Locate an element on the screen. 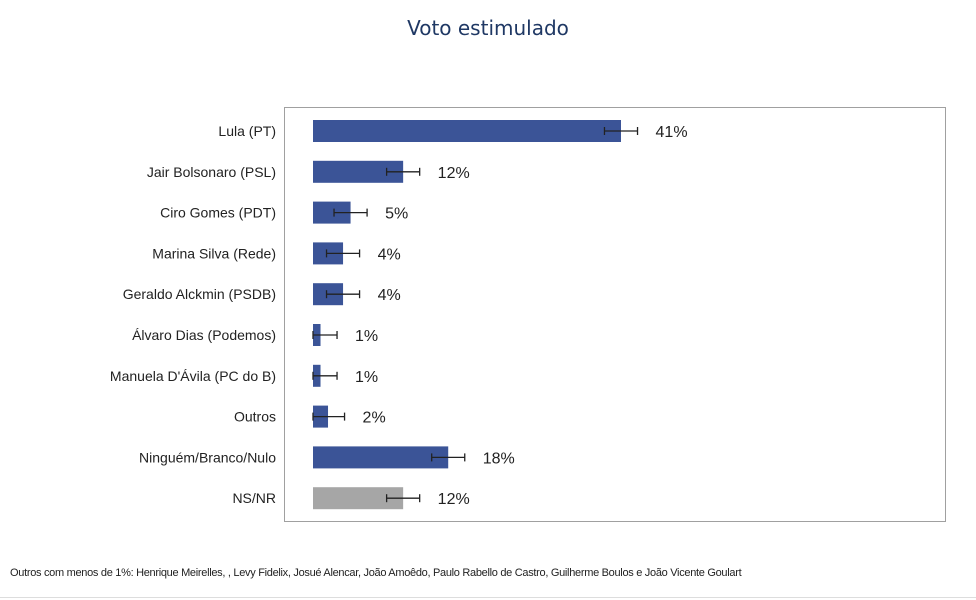 The image size is (976, 600). category-label: NS/NR is located at coordinates (254, 498).